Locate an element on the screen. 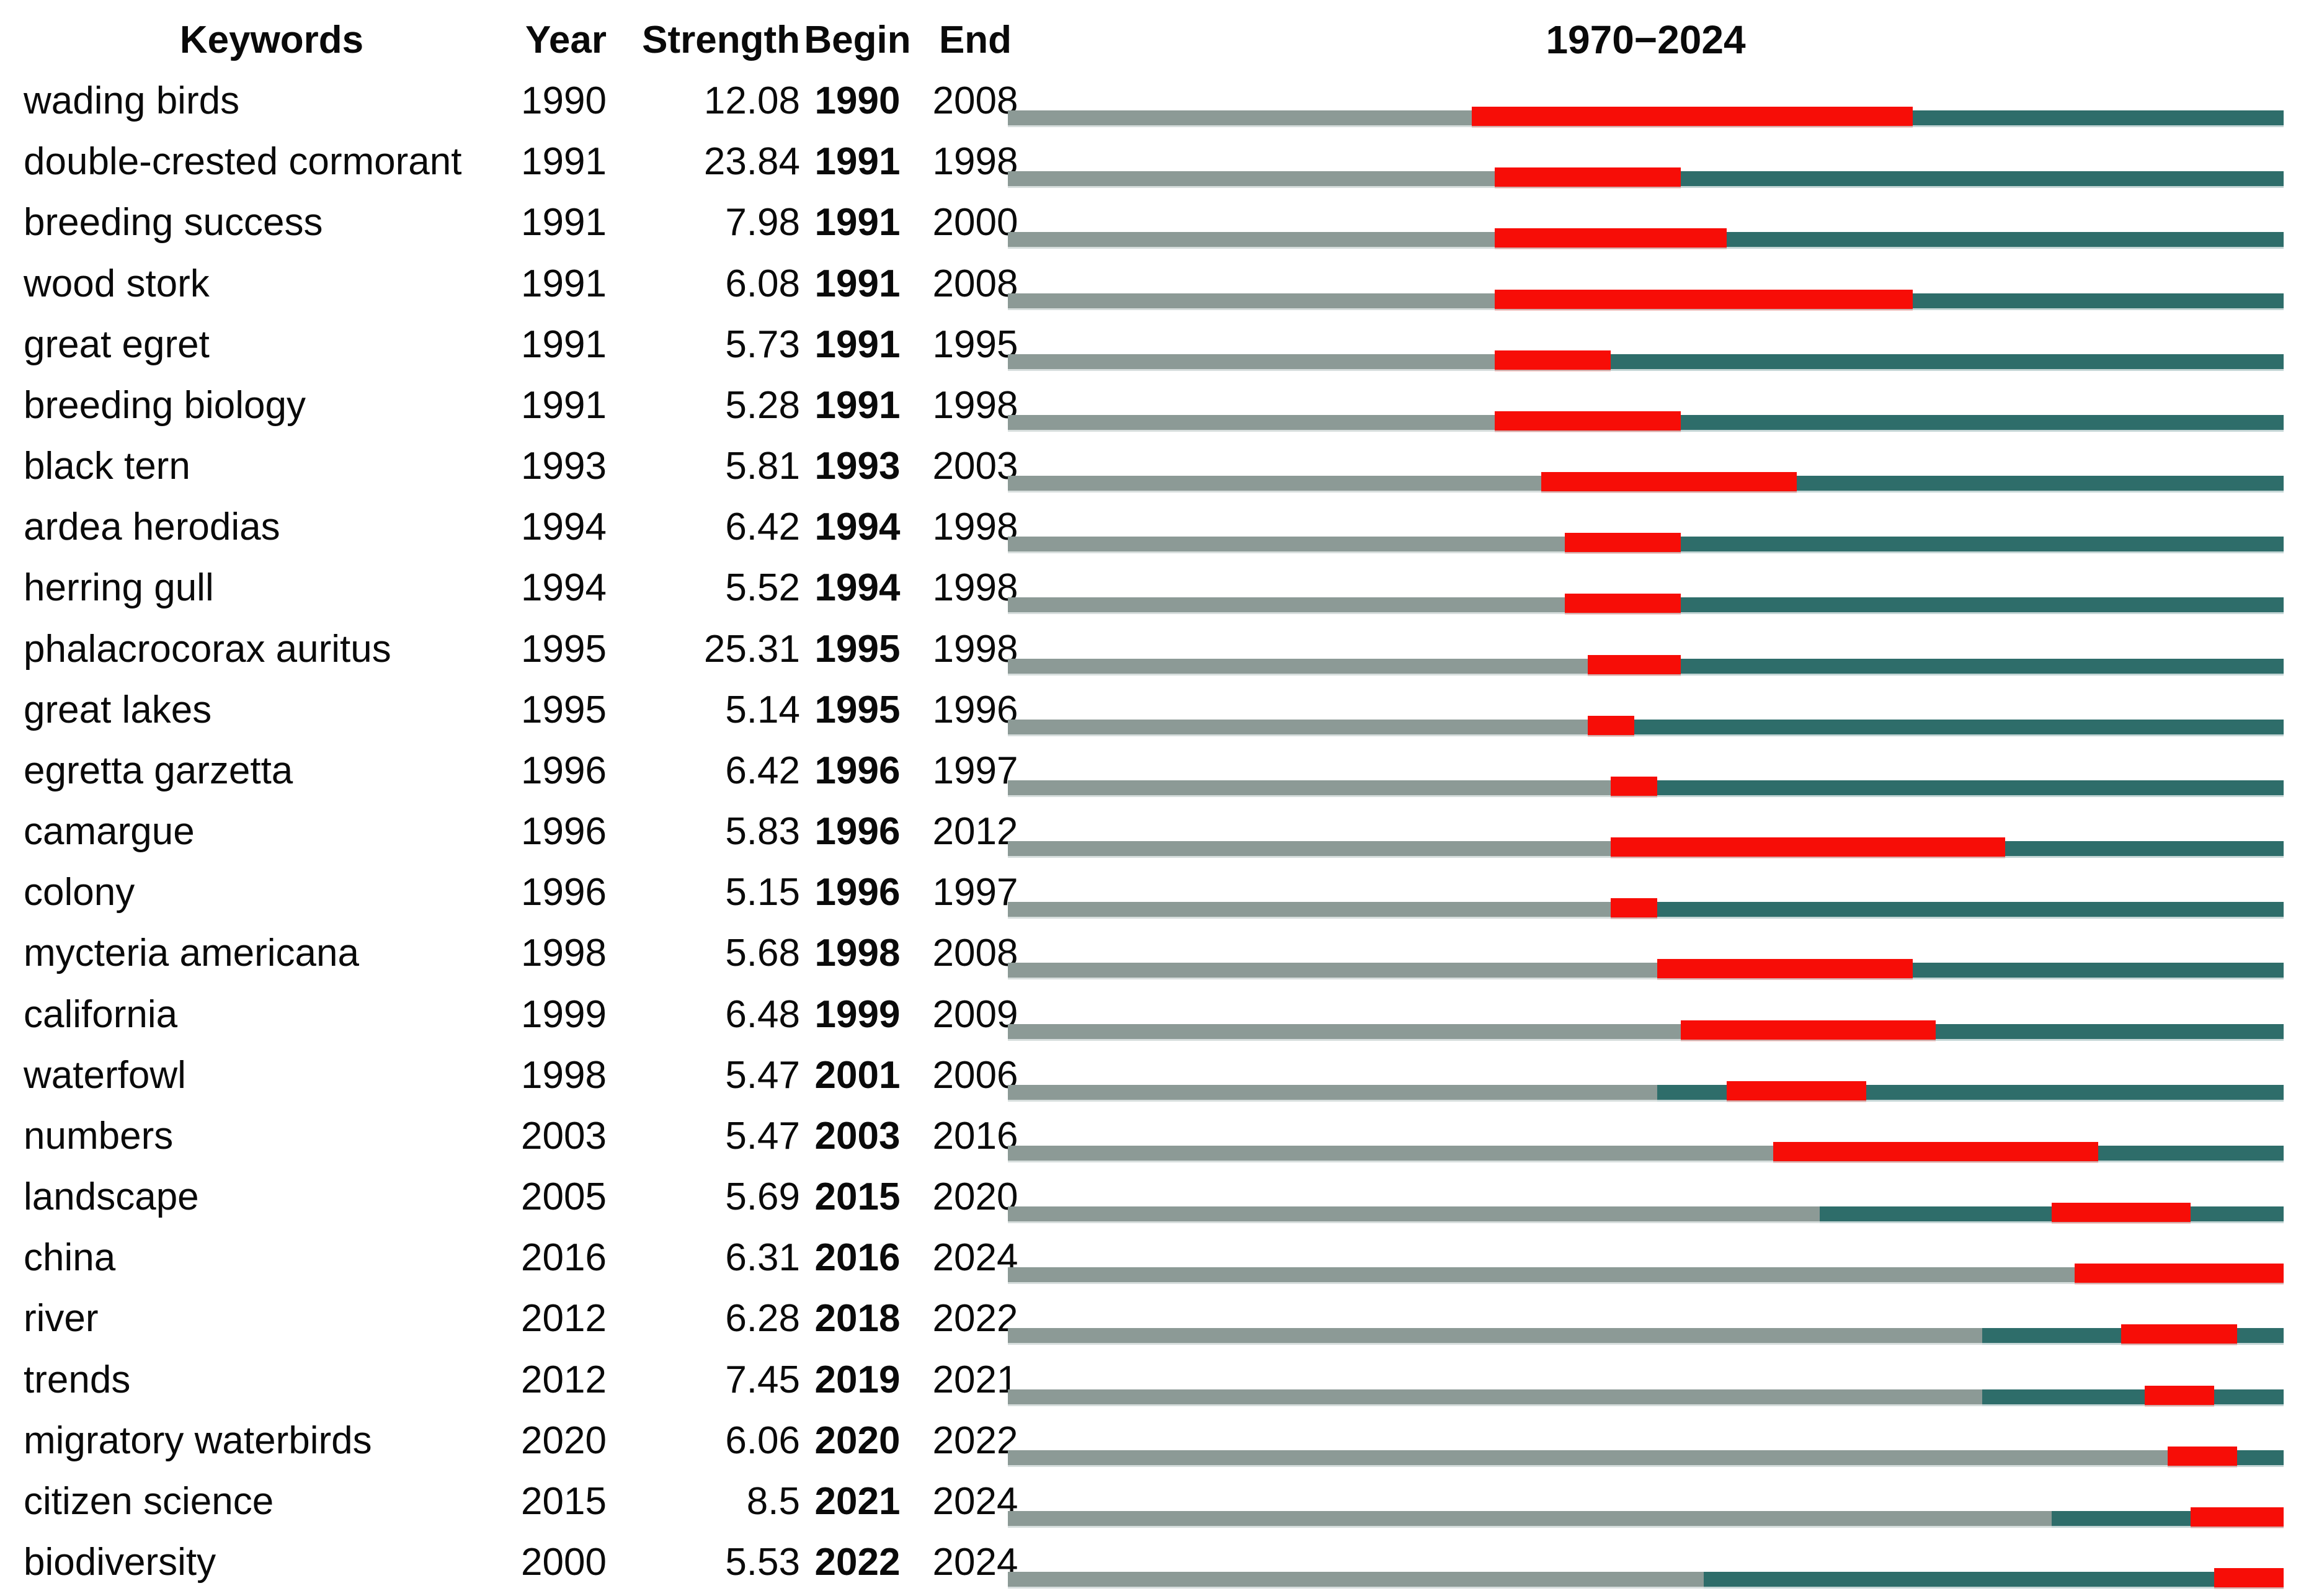 Image resolution: width=2301 pixels, height=1596 pixels. year-cell: 1996 is located at coordinates (564, 892).